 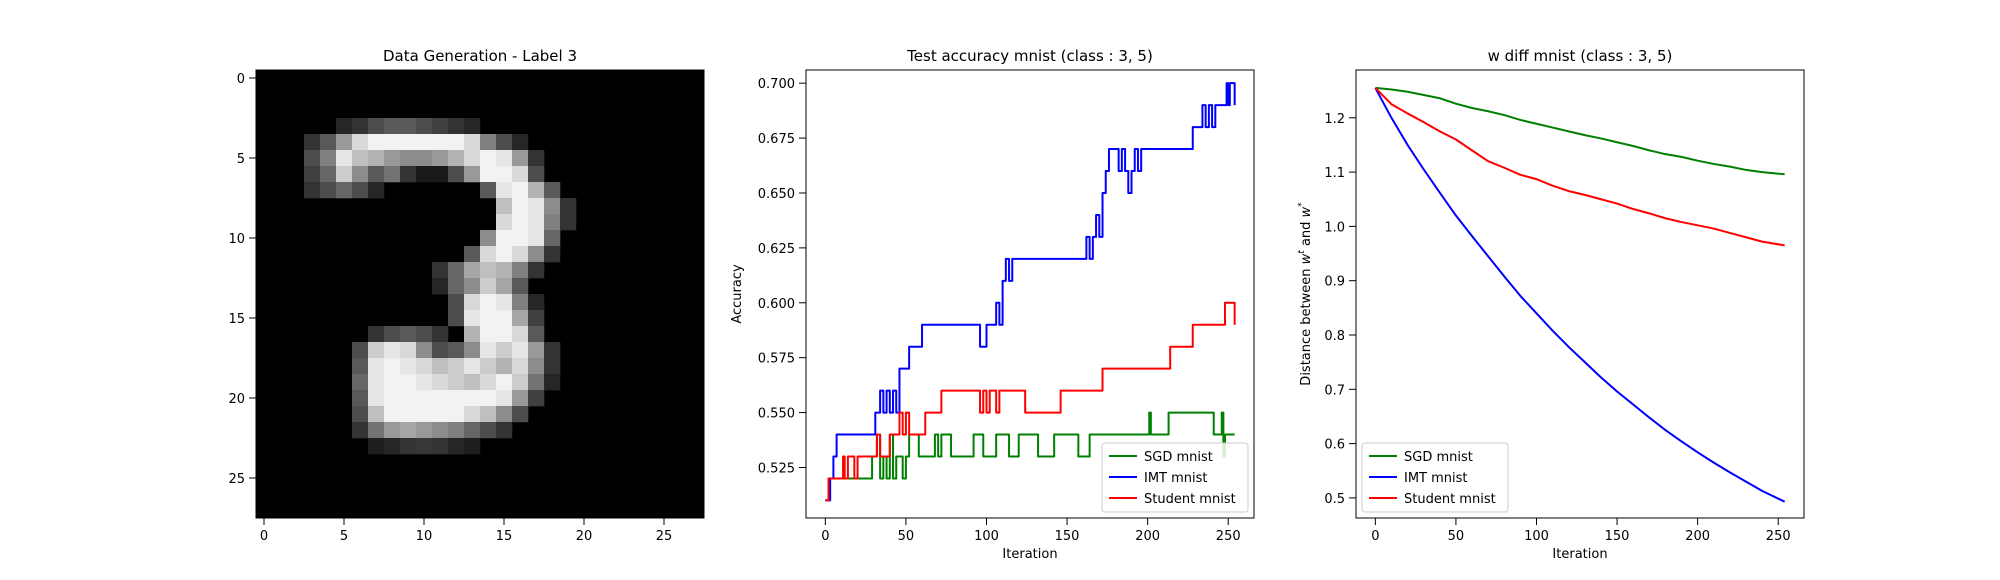 I want to click on x-tick-label: 250, so click(x=1228, y=536).